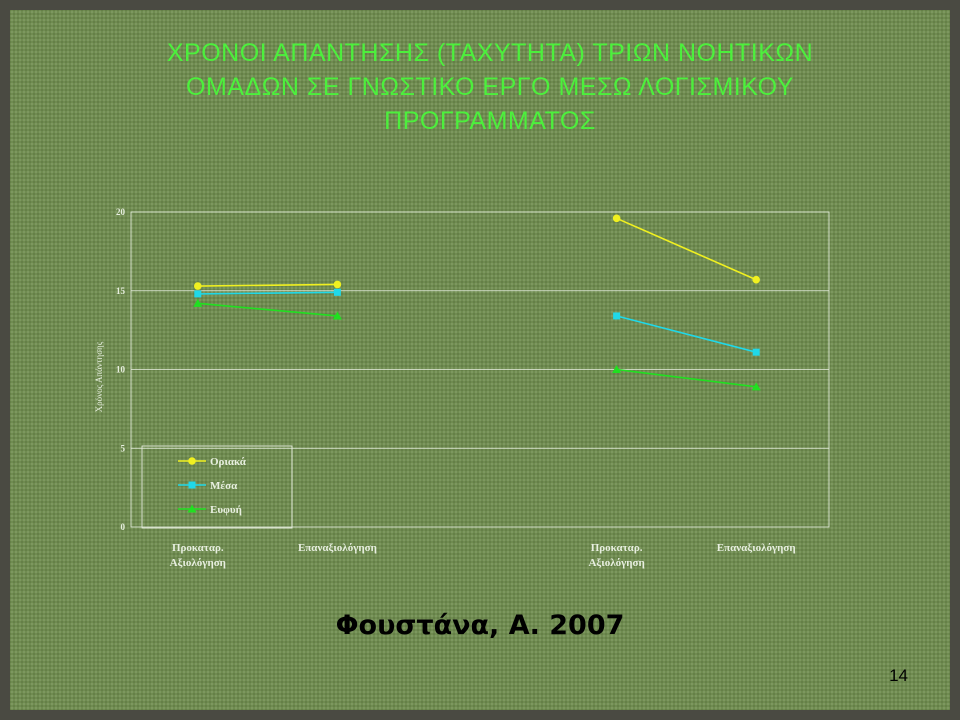 The width and height of the screenshot is (960, 720). I want to click on series-mesa, so click(477, 322).